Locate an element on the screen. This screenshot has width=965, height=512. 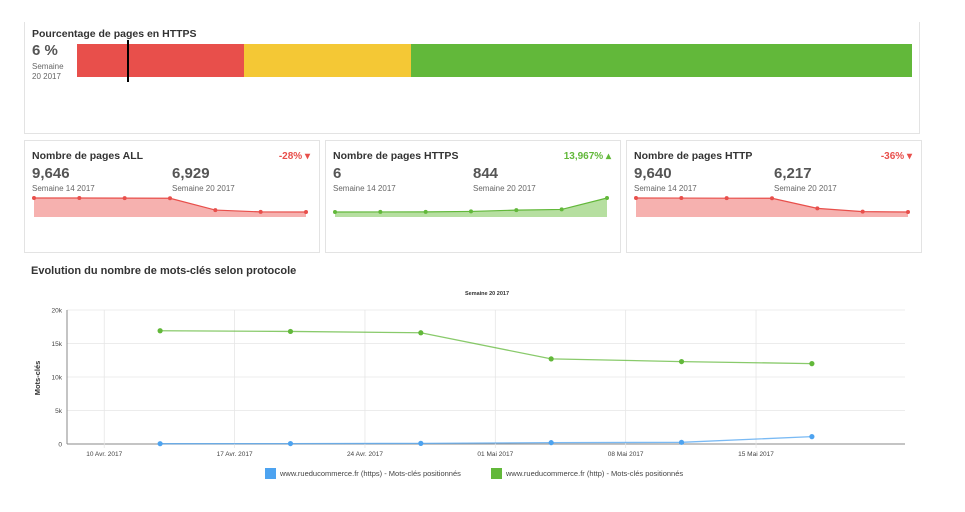
kpi-value-start: 9,640 is located at coordinates (653, 173).